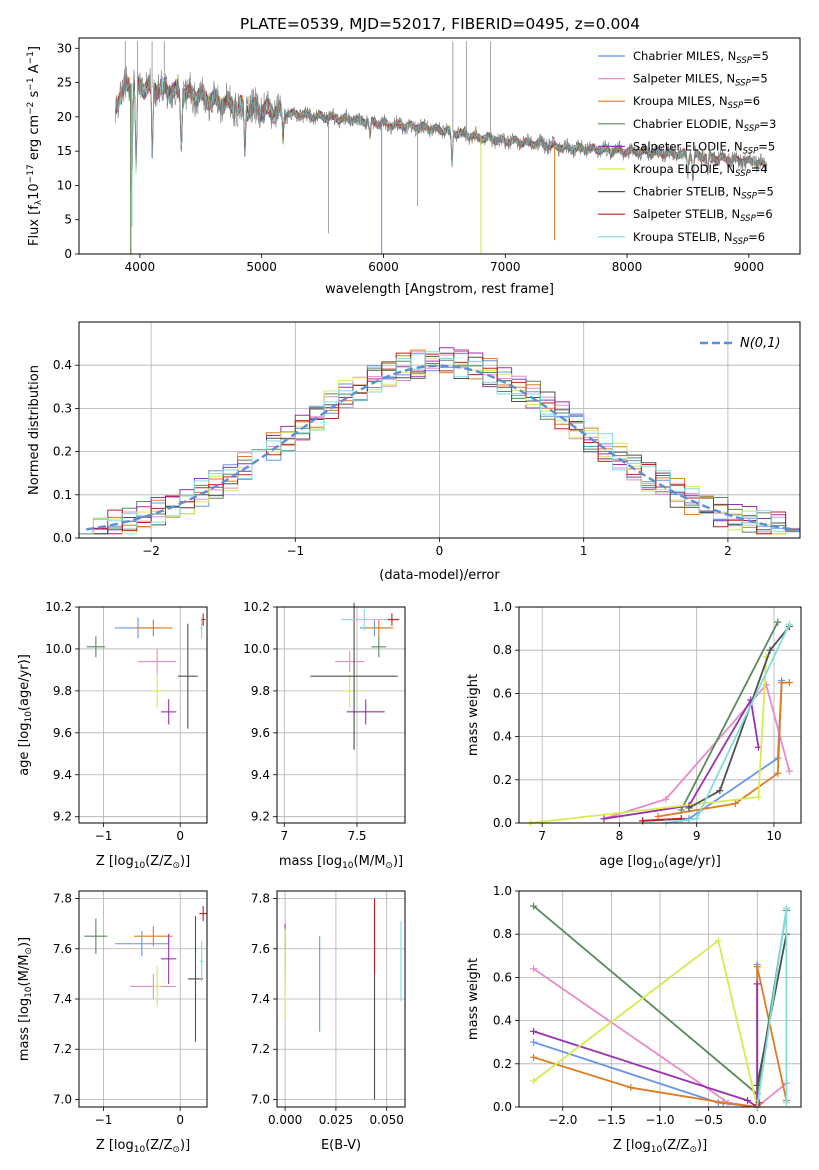 Image resolution: width=819 pixels, height=1170 pixels. What do you see at coordinates (39, 202) in the screenshot?
I see `label-part: λ` at bounding box center [39, 202].